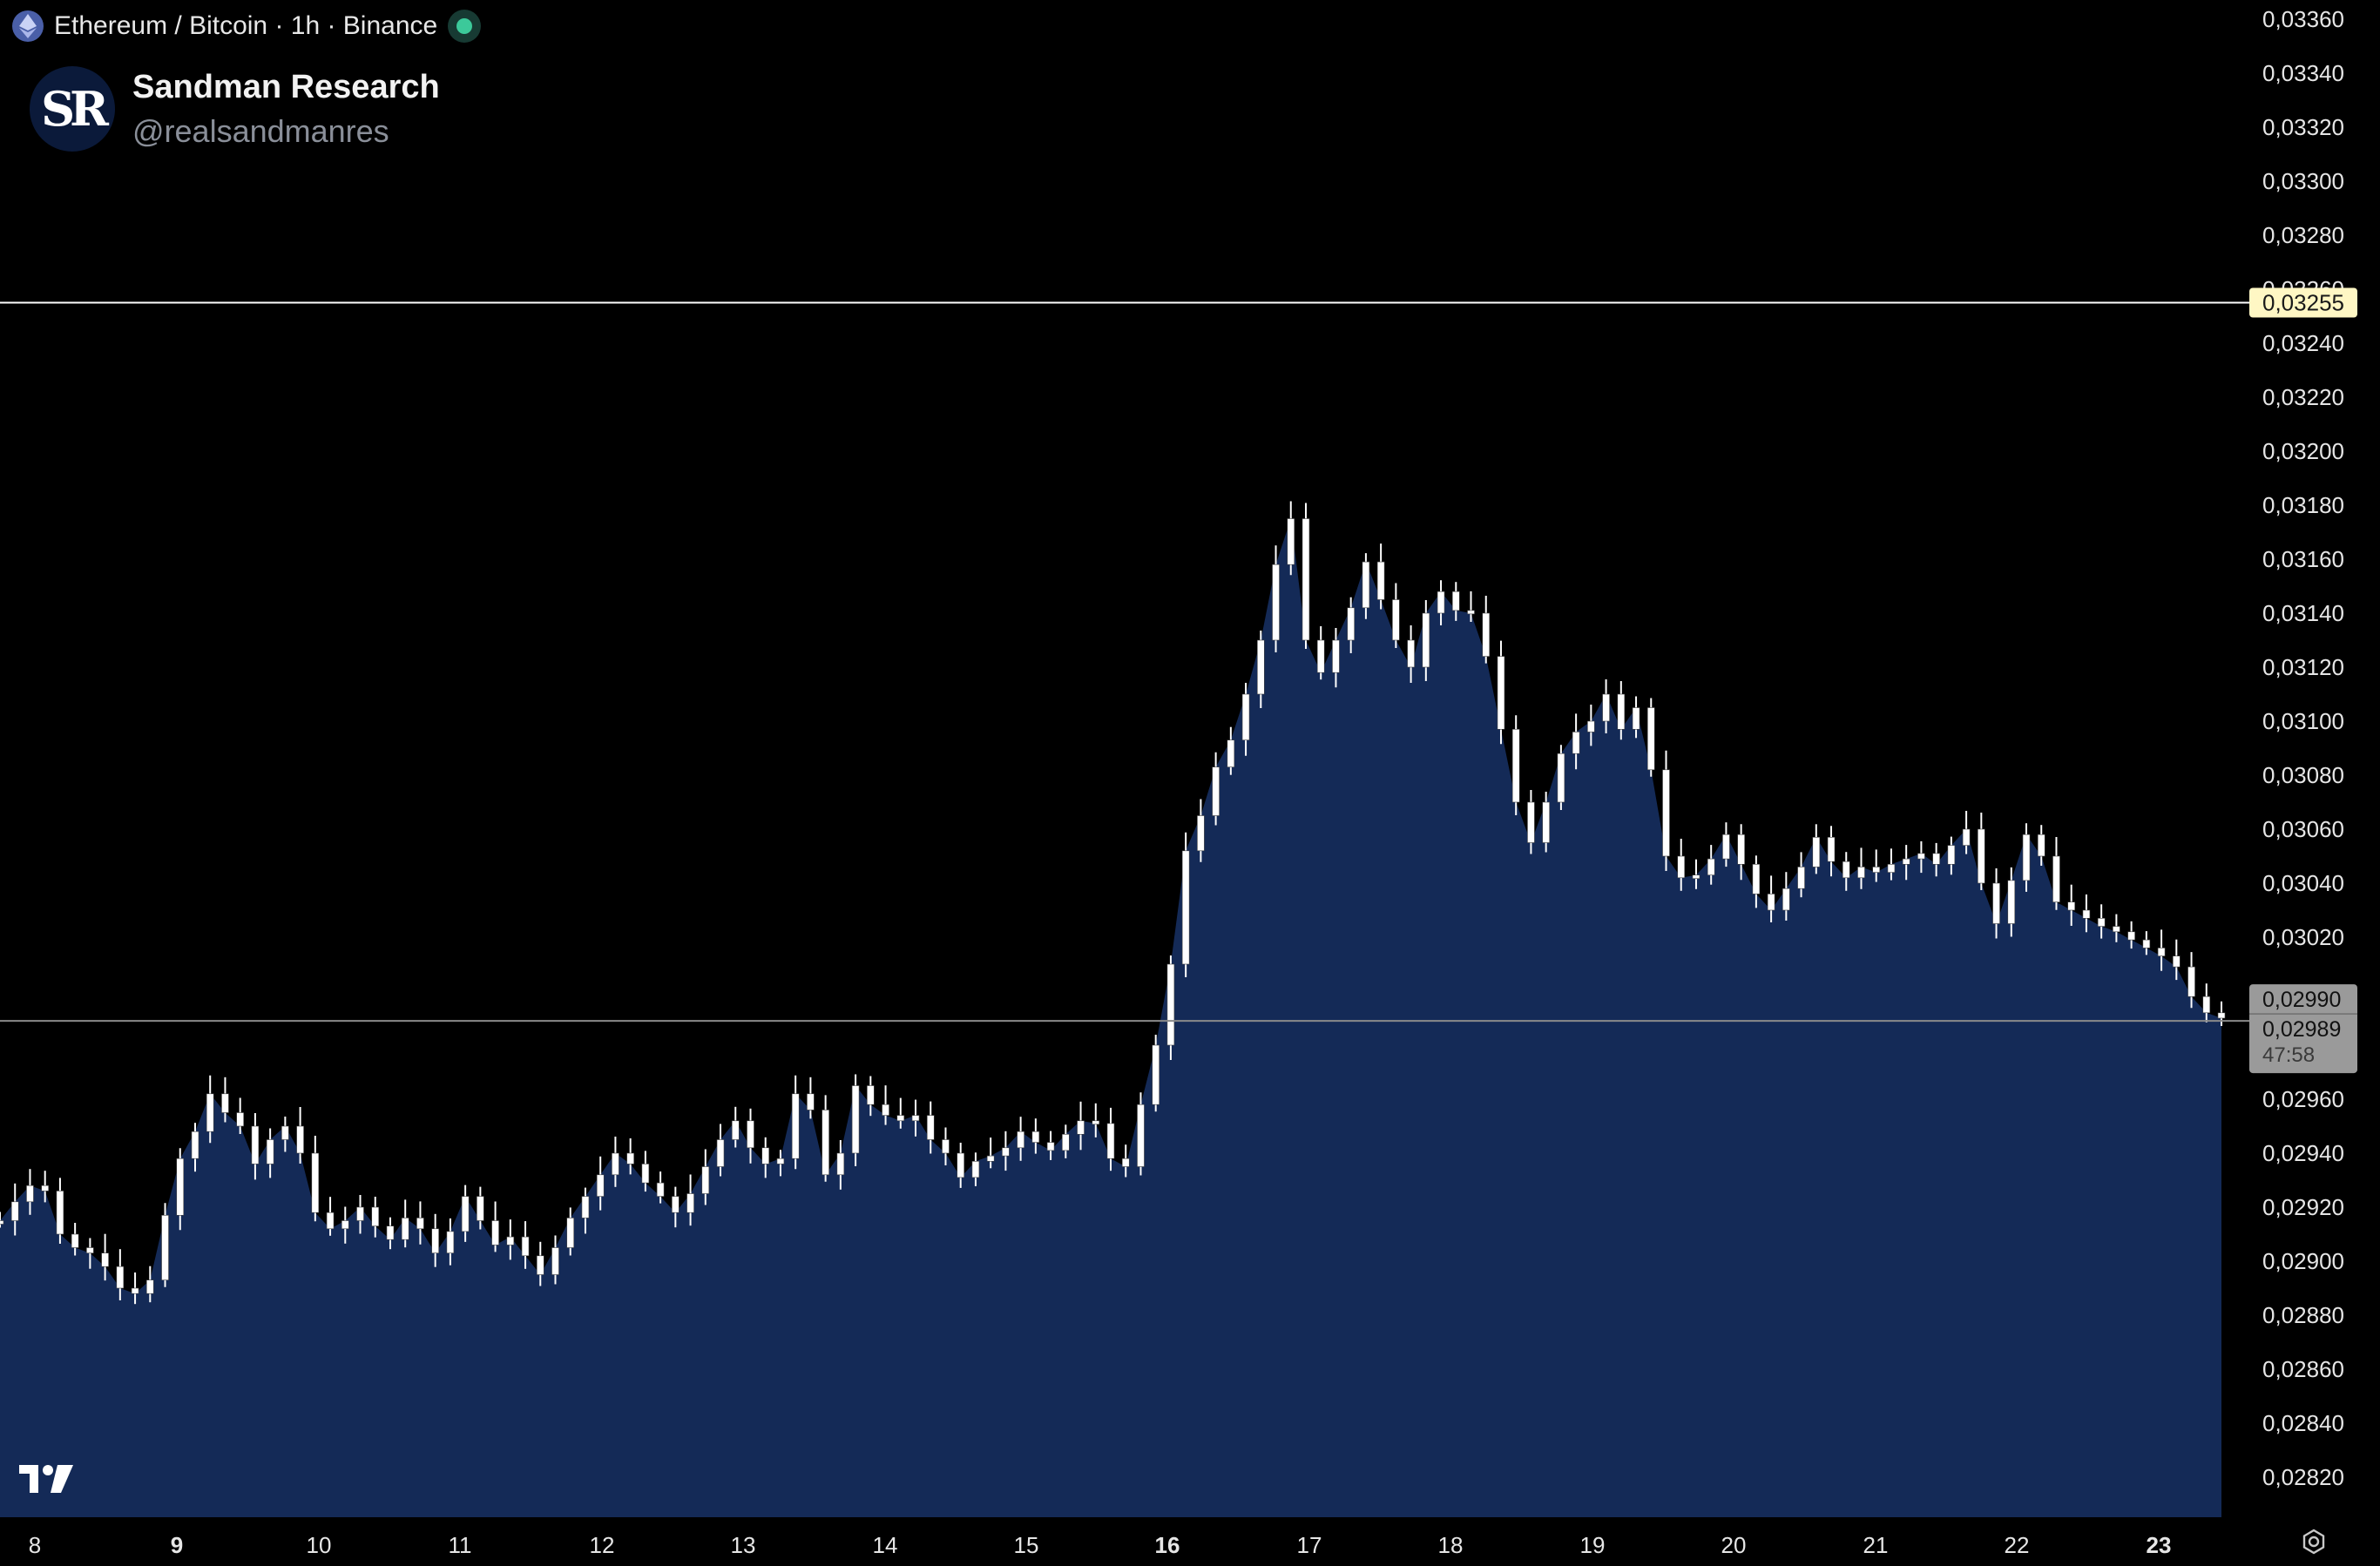  Describe the element at coordinates (2314, 1544) in the screenshot. I see `settings-gear-icon` at that location.